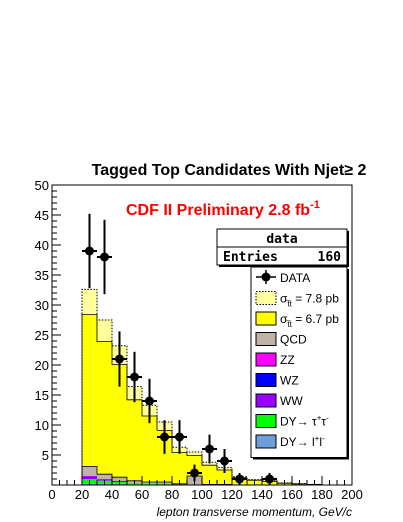 This screenshot has height=522, width=403. What do you see at coordinates (250, 257) in the screenshot?
I see `stats-entries-label: Entries` at bounding box center [250, 257].